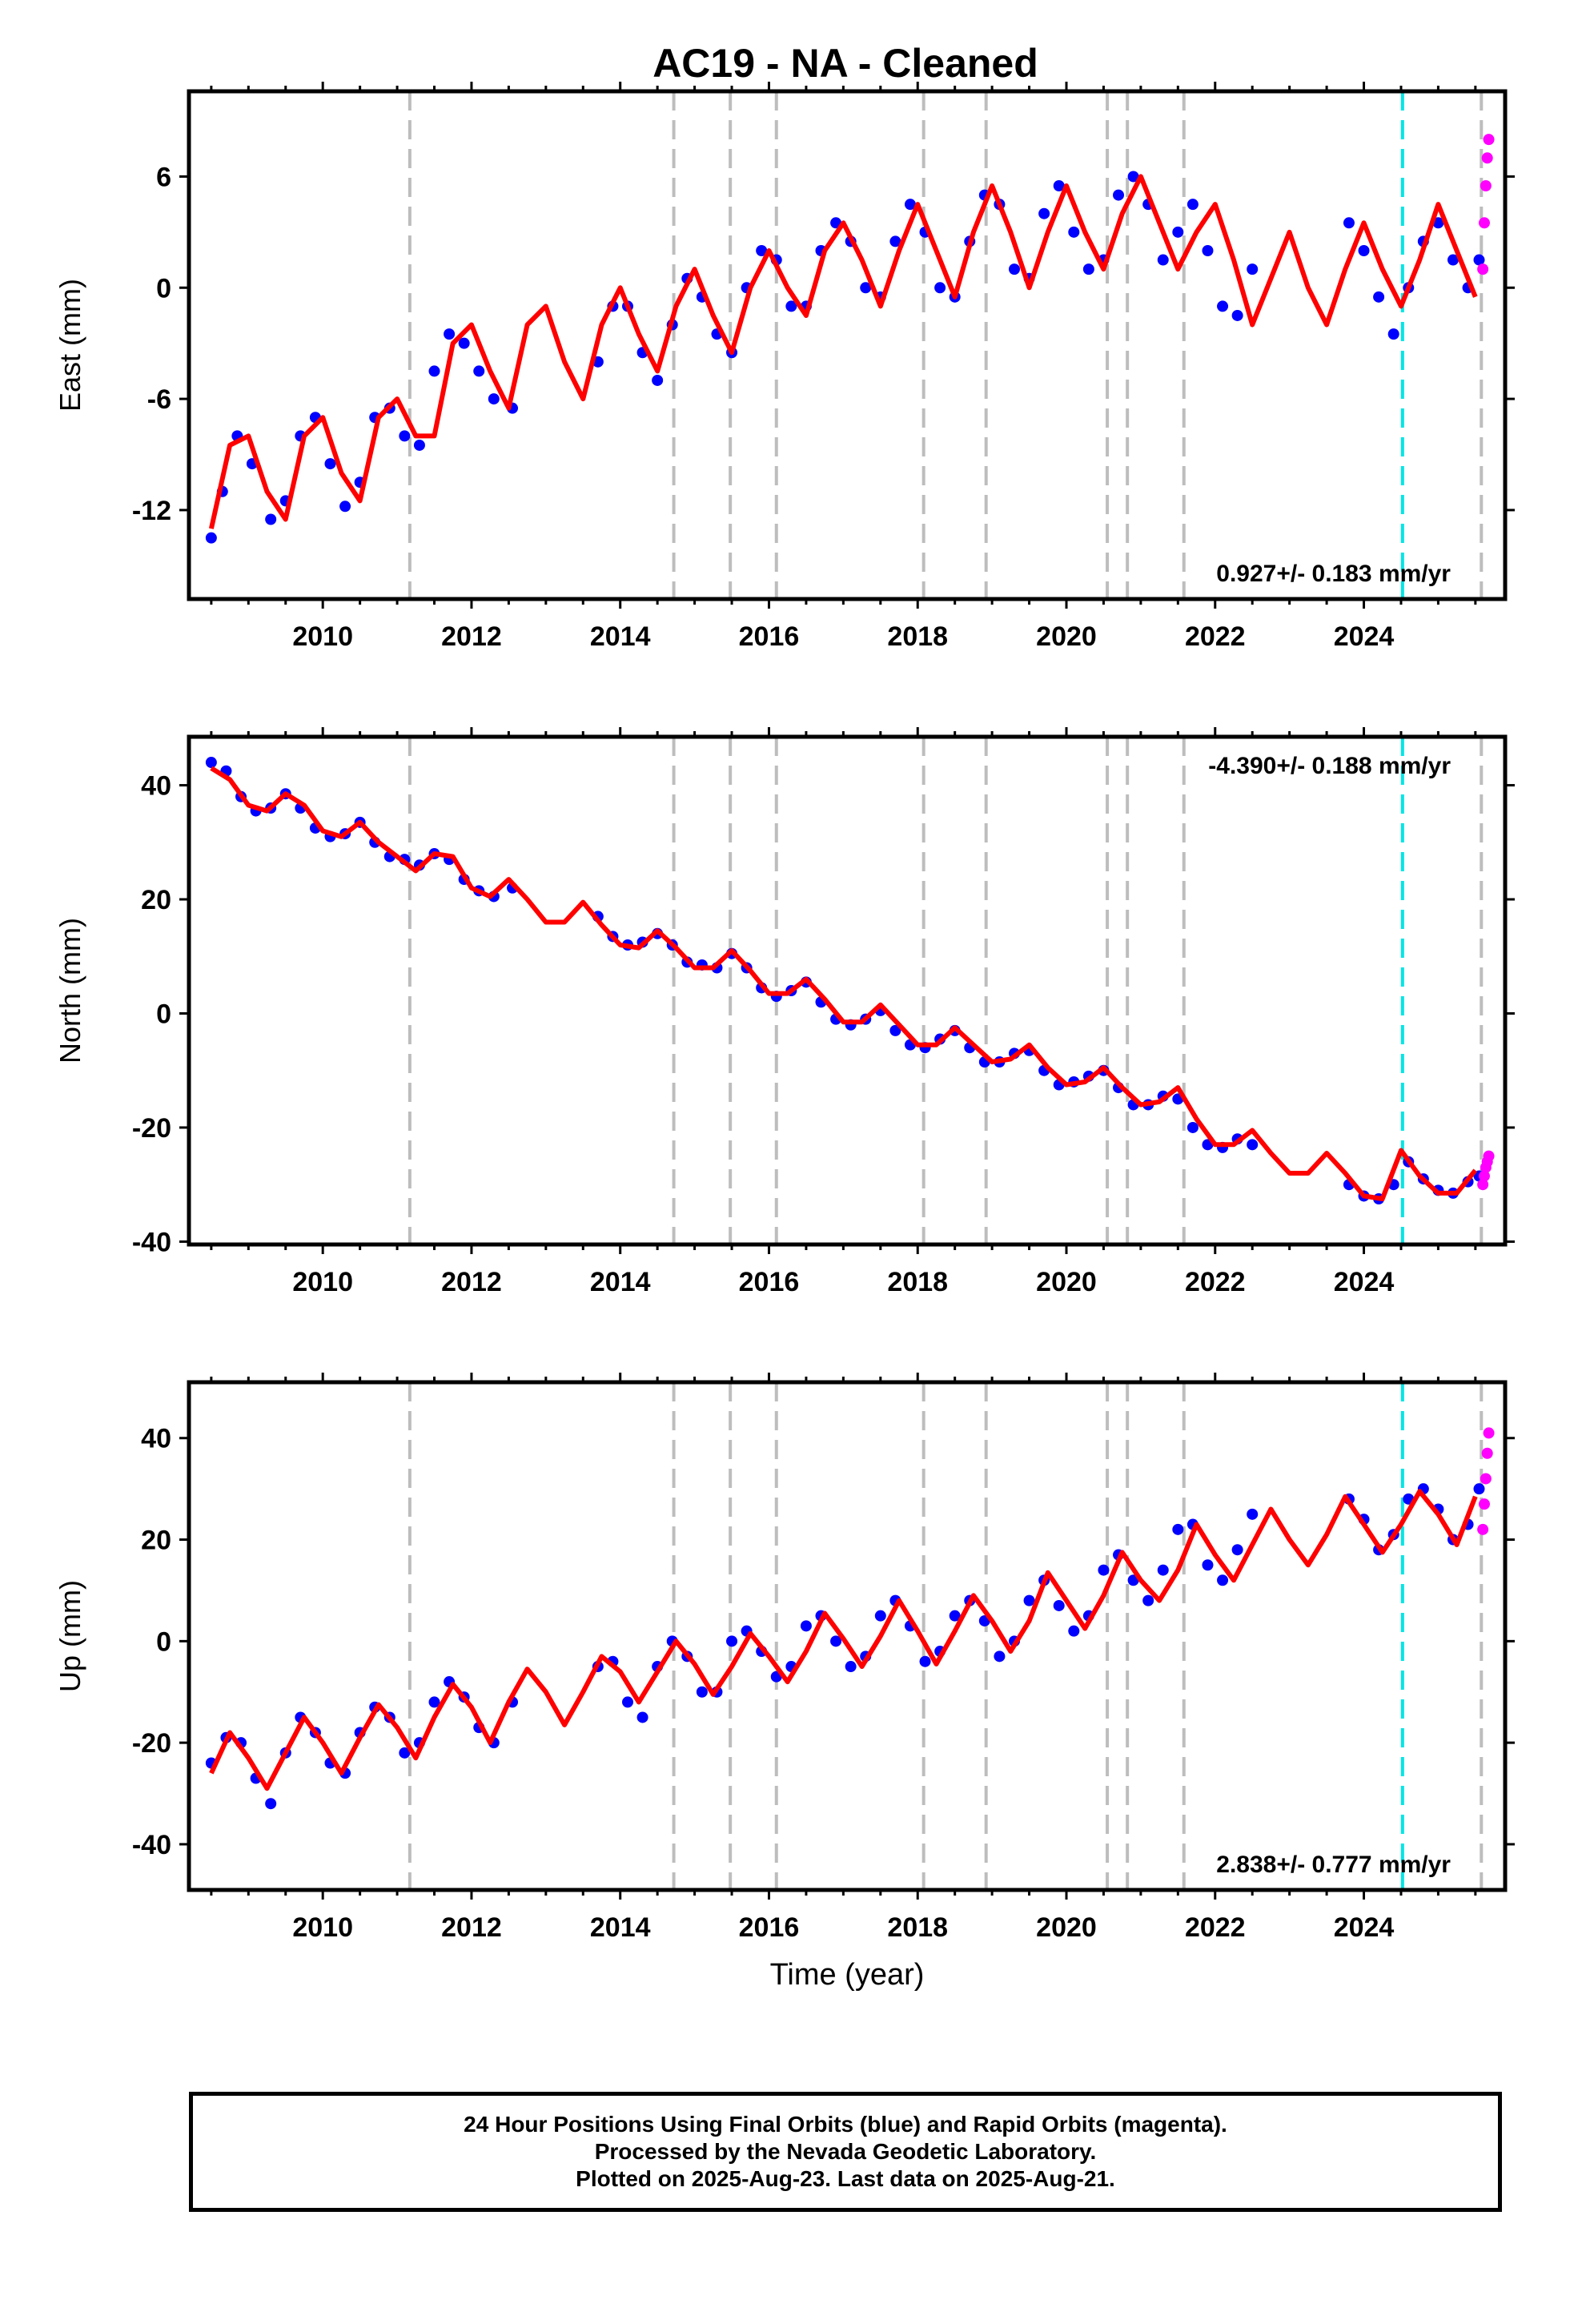  I want to click on east-model-curve, so click(843, 351).